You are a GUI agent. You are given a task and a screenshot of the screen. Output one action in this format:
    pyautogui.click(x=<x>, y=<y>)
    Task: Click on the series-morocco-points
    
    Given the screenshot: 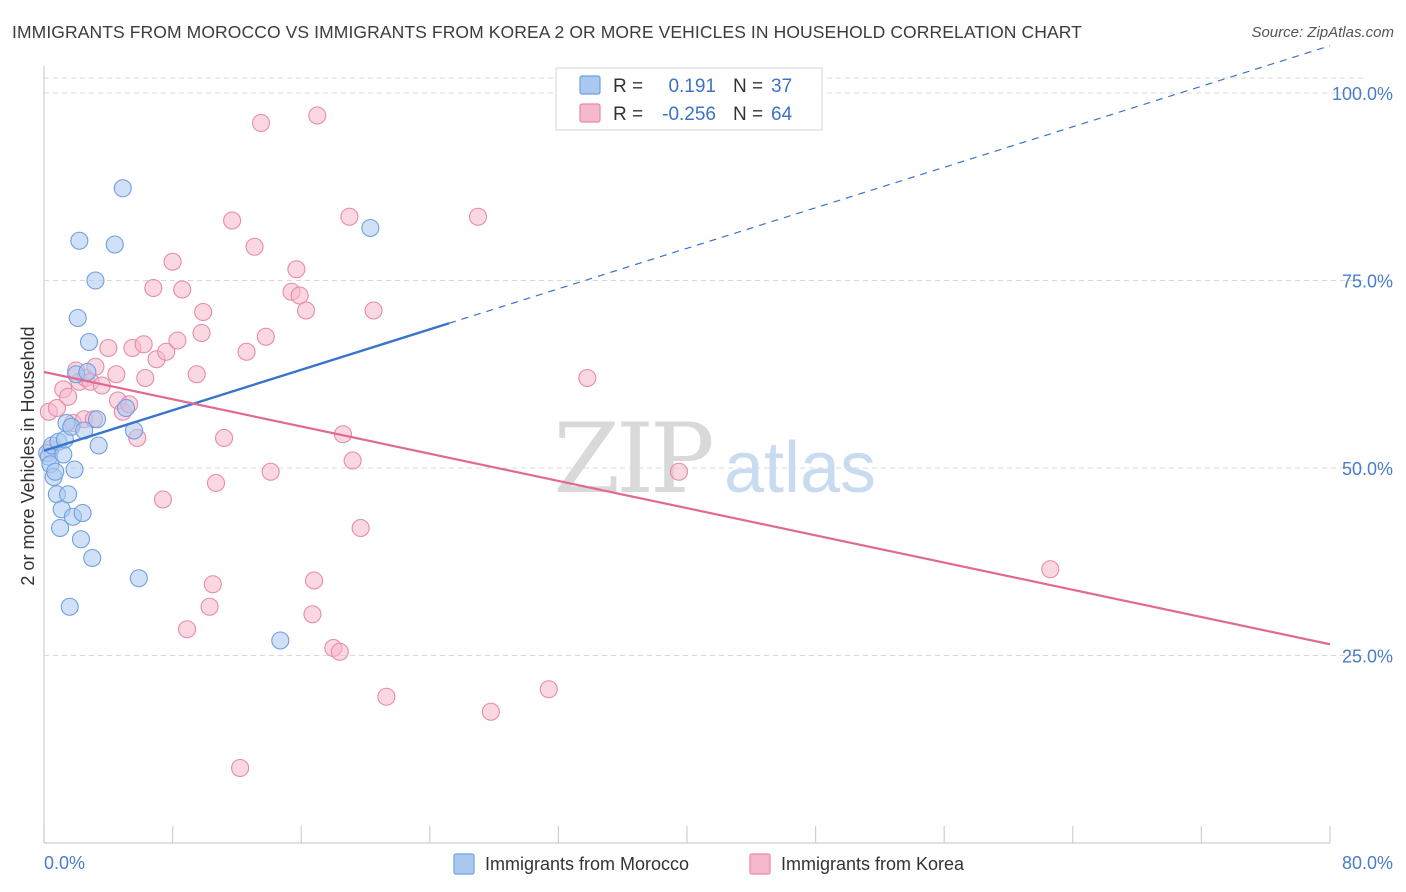 What is the action you would take?
    pyautogui.click(x=209, y=414)
    